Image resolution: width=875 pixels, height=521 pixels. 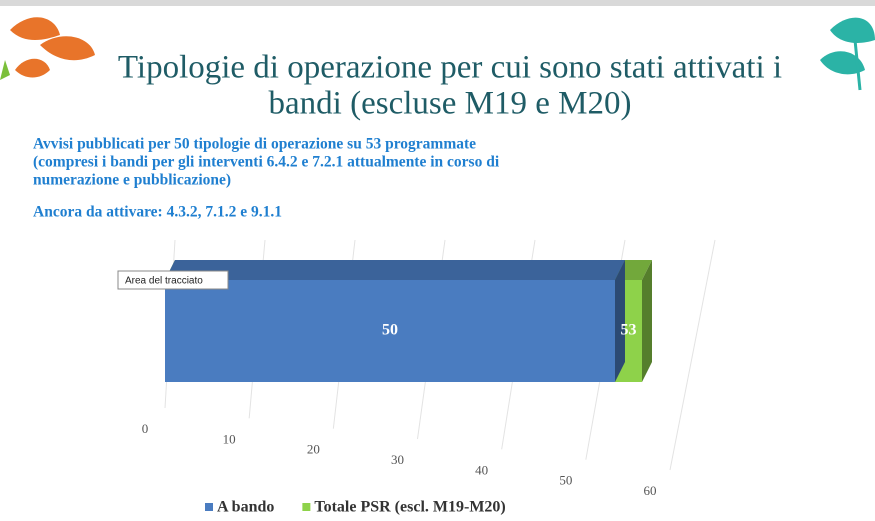 I want to click on value-label: 53, so click(x=629, y=330).